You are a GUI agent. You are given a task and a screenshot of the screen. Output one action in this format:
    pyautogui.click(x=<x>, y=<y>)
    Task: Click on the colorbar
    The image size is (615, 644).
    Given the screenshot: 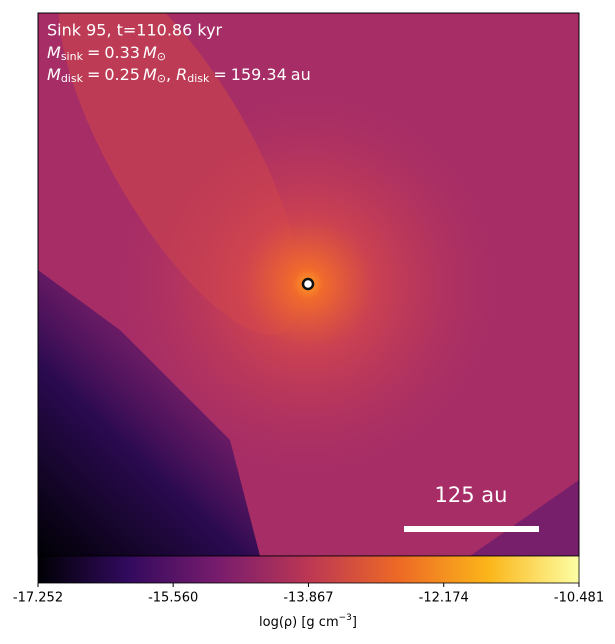 What is the action you would take?
    pyautogui.click(x=308, y=569)
    